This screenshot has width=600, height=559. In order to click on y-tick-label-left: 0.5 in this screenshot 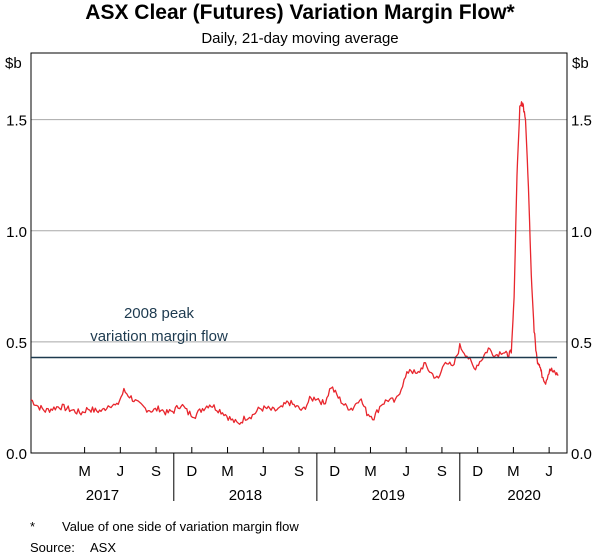, I will do `click(16, 343)`.